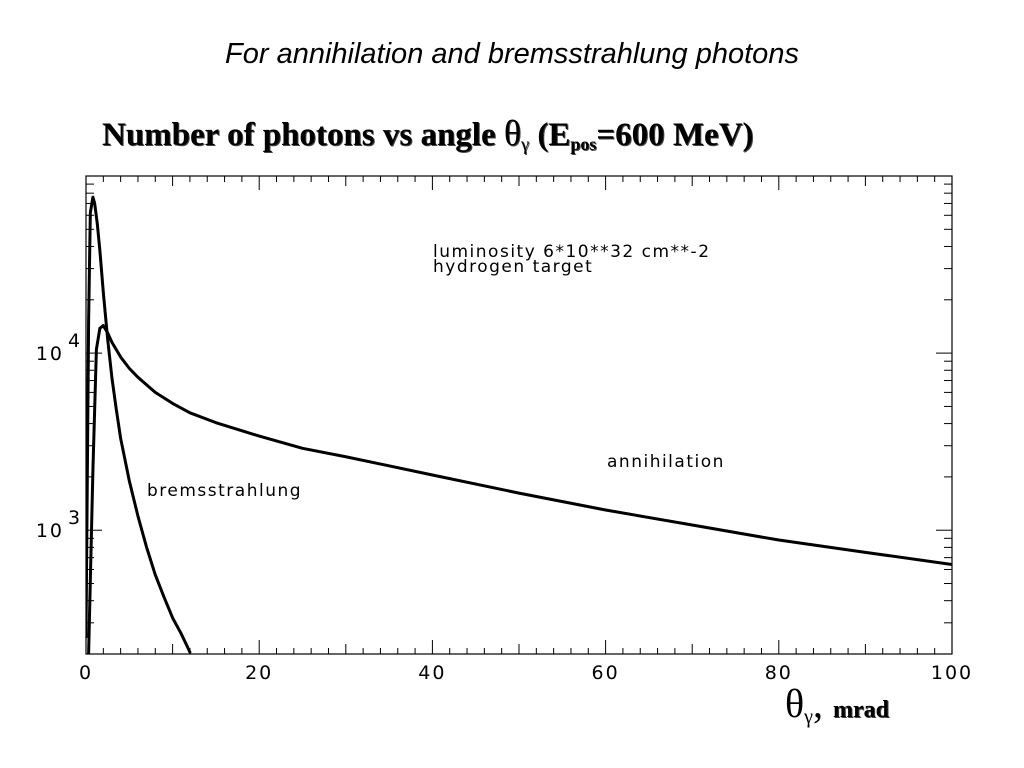 The height and width of the screenshot is (768, 1024). I want to click on x-tick-label: 20, so click(259, 673).